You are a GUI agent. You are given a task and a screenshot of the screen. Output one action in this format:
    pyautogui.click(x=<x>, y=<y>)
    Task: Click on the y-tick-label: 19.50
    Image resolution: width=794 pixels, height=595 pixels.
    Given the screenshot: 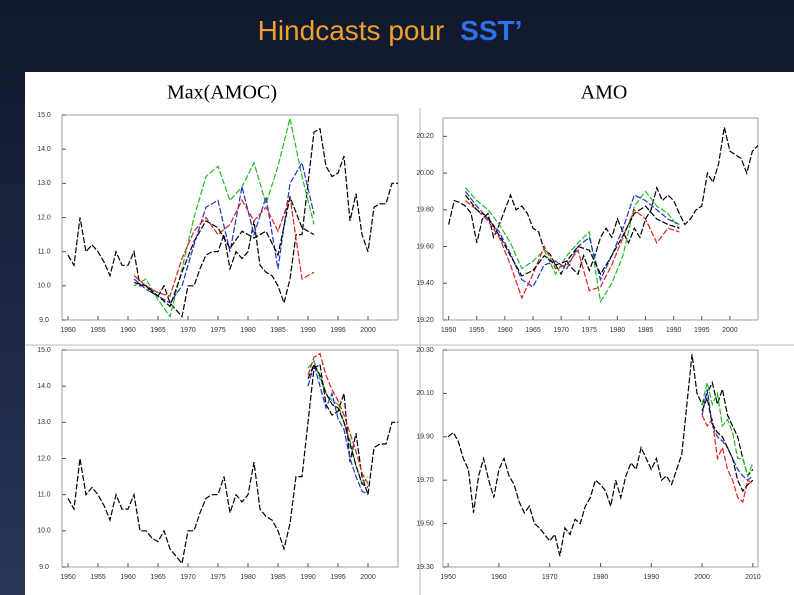 What is the action you would take?
    pyautogui.click(x=425, y=523)
    